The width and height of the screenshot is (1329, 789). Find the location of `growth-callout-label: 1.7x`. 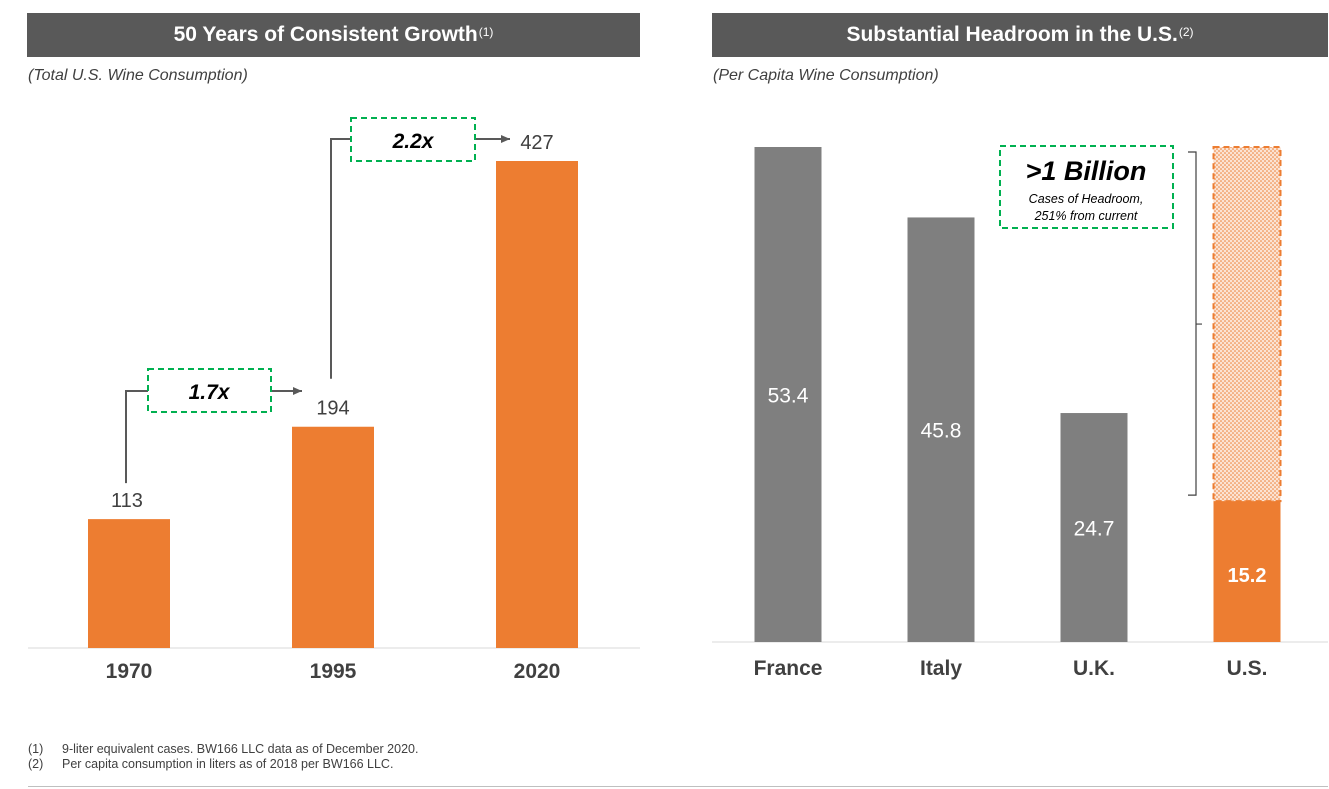

growth-callout-label: 1.7x is located at coordinates (210, 392).